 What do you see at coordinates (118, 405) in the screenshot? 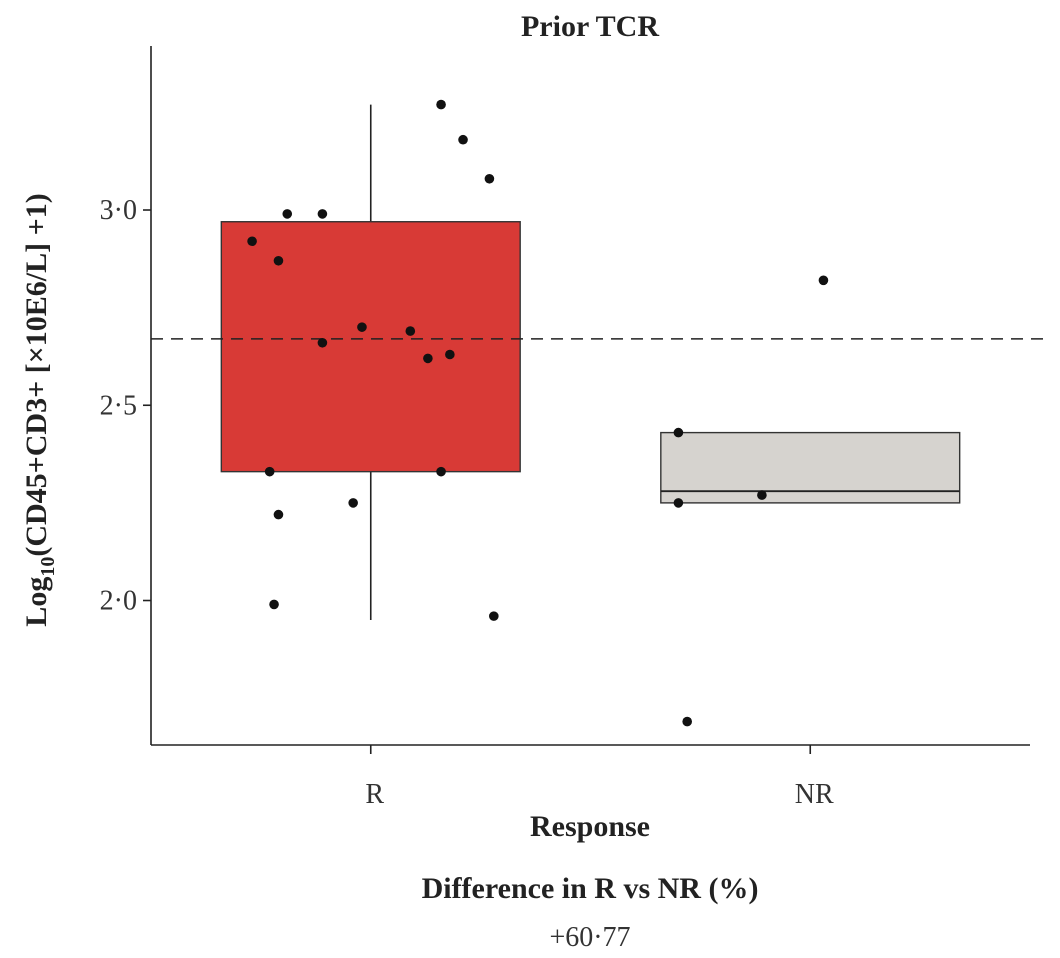
I see `y-tick-label: 2·5` at bounding box center [118, 405].